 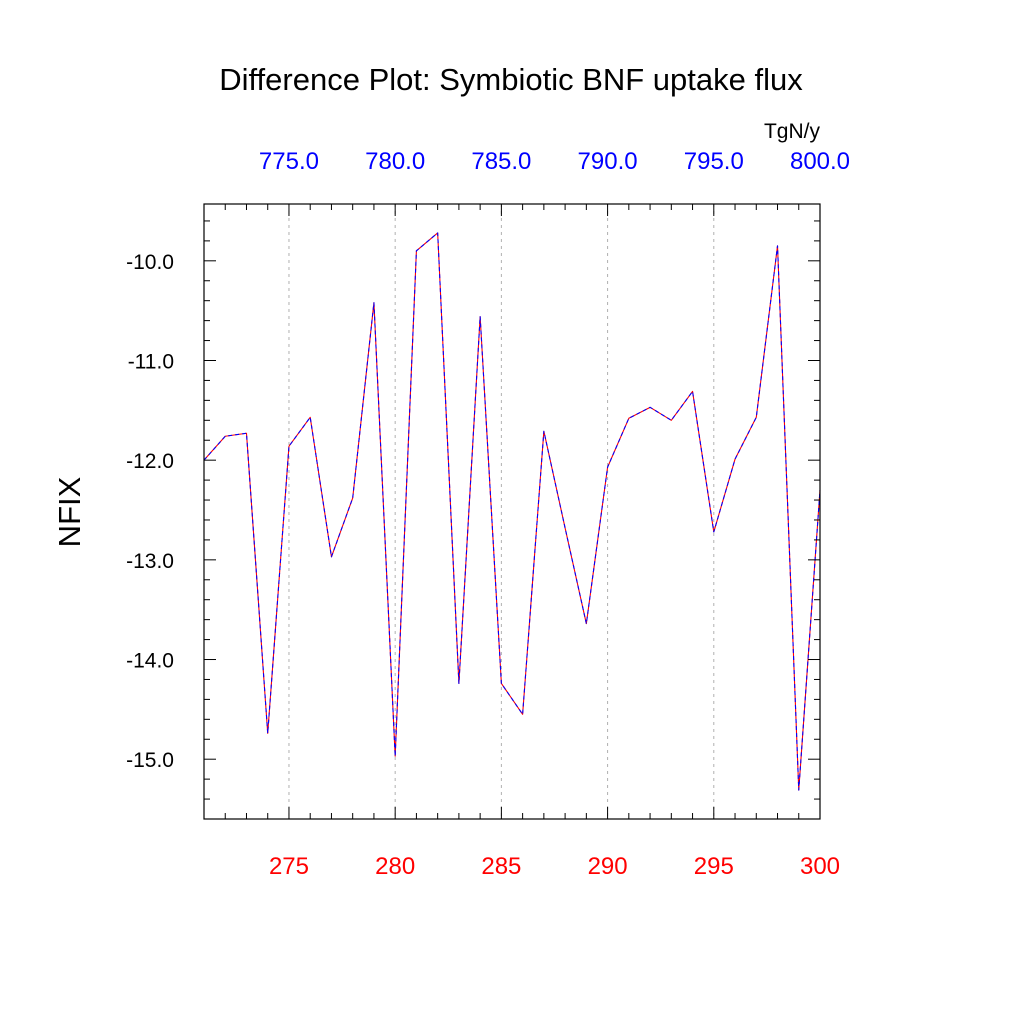 I want to click on x-bottom-tick-label: 285, so click(x=501, y=866).